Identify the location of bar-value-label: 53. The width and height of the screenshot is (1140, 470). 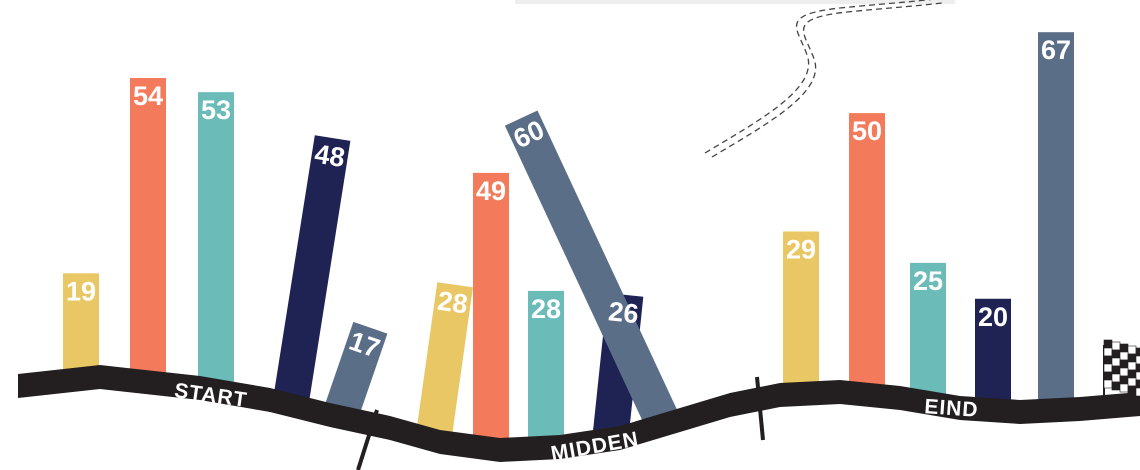
(216, 110).